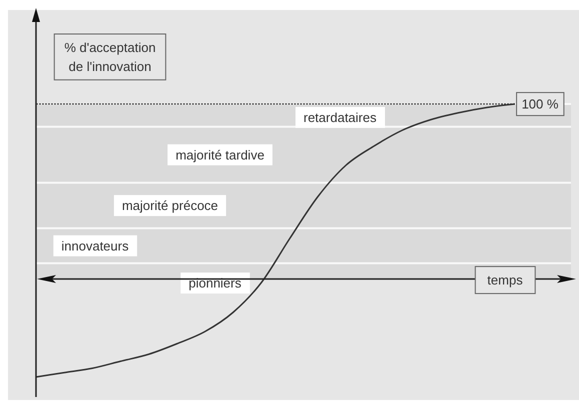 Image resolution: width=579 pixels, height=404 pixels. What do you see at coordinates (215, 283) in the screenshot?
I see `band-label: pionniers` at bounding box center [215, 283].